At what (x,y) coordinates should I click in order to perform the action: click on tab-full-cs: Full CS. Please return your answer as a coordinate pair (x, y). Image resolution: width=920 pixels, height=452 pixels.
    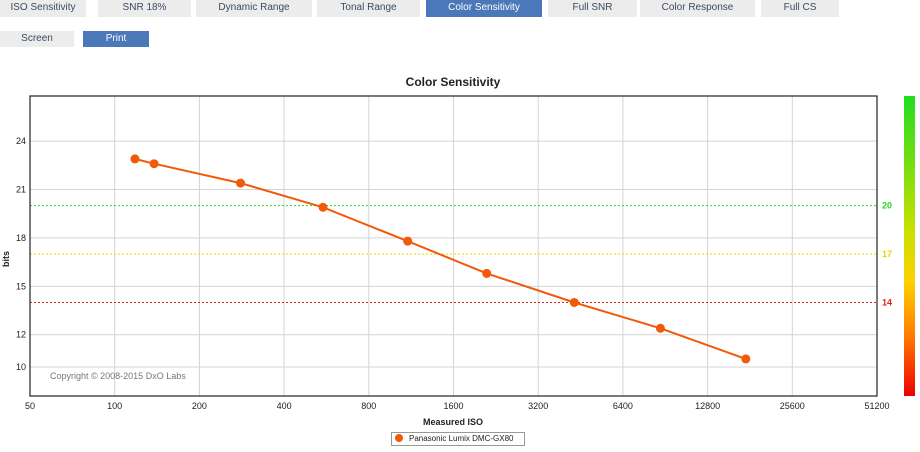
    Looking at the image, I should click on (800, 8).